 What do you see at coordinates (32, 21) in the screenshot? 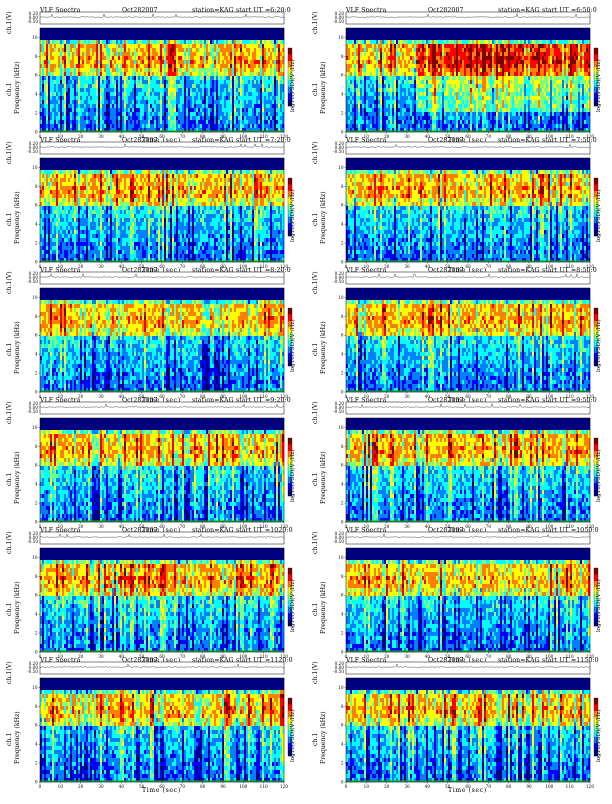
I see `voltage-tick-label: -0.50` at bounding box center [32, 21].